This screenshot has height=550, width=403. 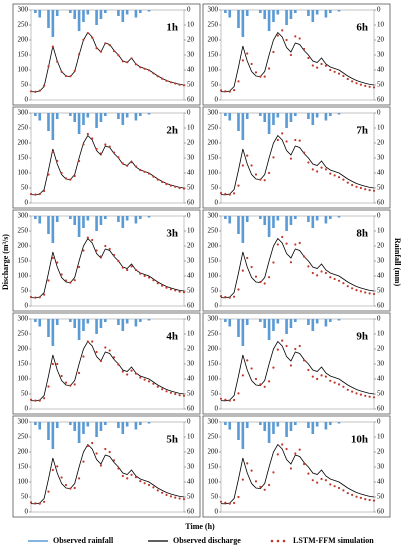 I want to click on y-tick-label: 250, so click(x=23, y=437).